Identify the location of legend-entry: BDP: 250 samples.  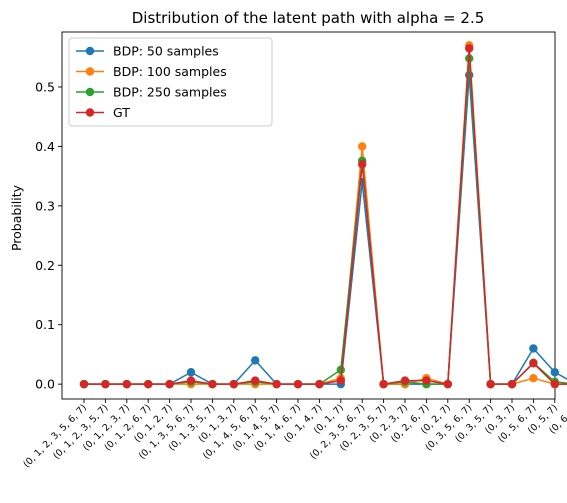
(151, 92).